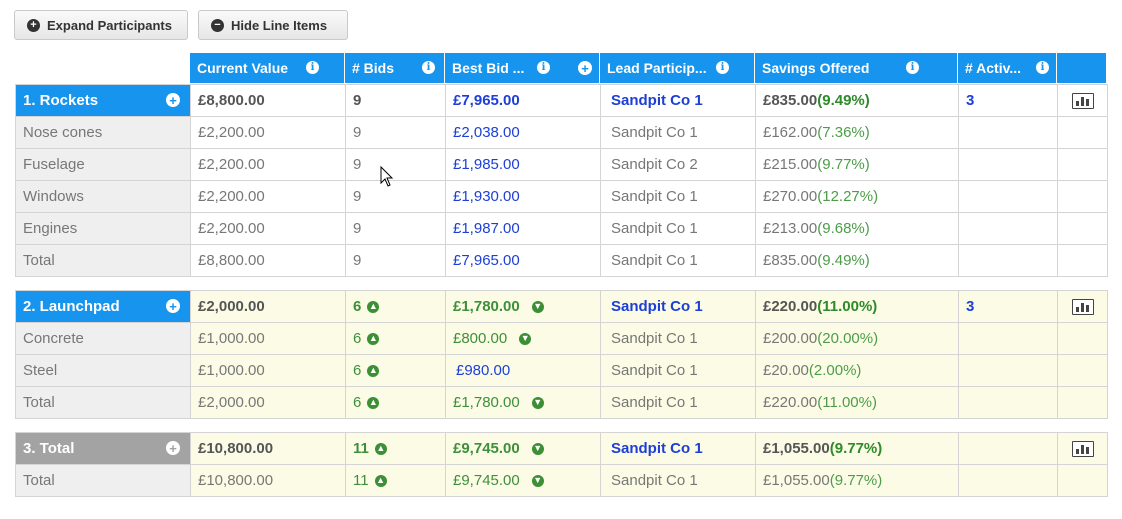 This screenshot has height=519, width=1122. I want to click on best-bid-cell: £1,987.00, so click(523, 228).